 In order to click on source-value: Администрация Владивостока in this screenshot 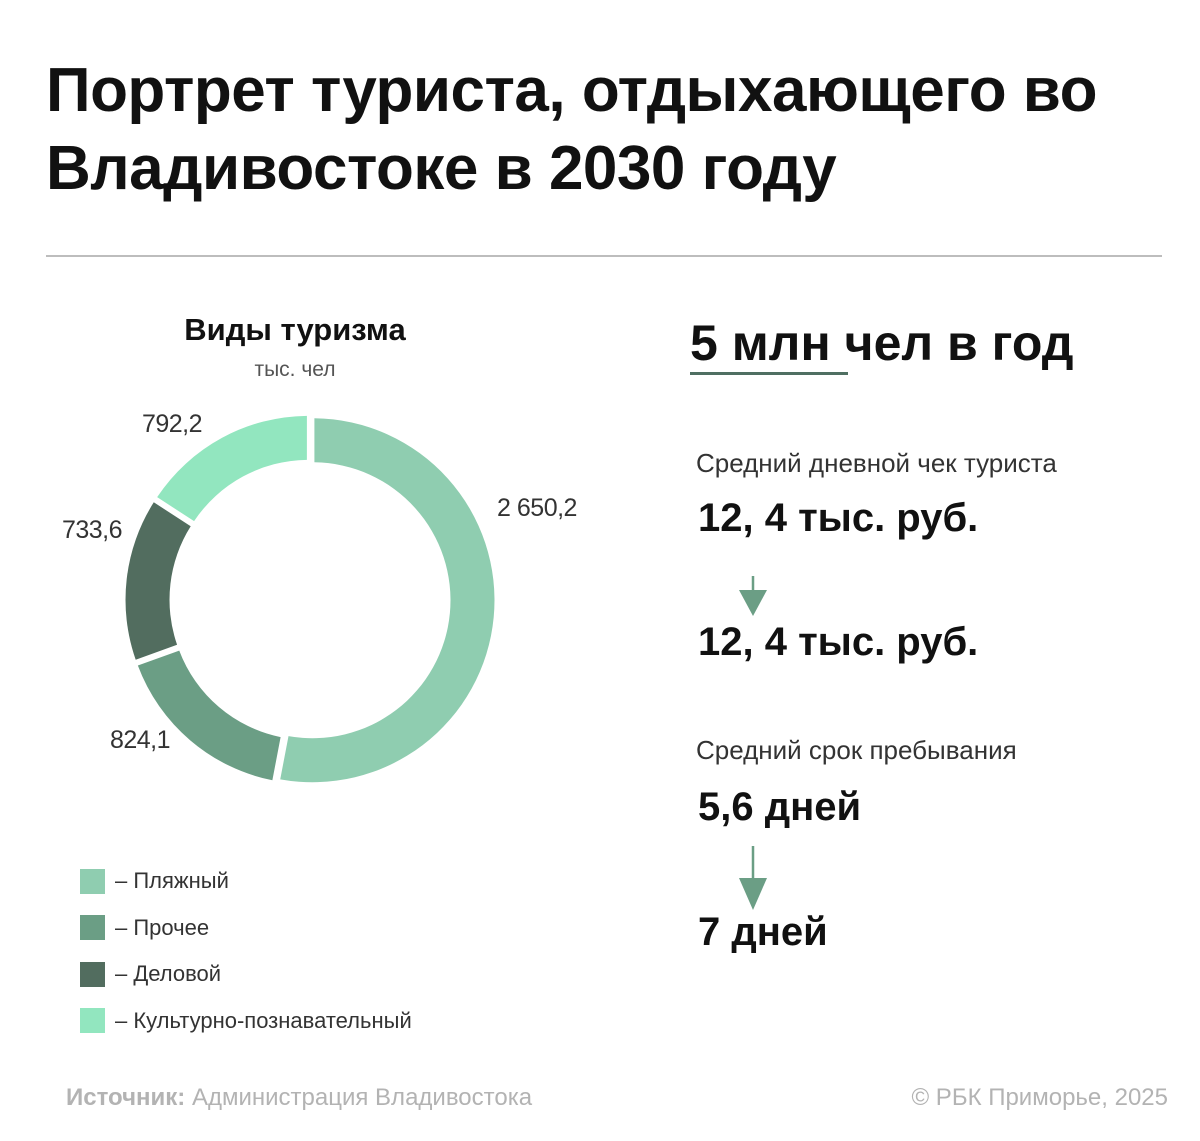, I will do `click(362, 1097)`.